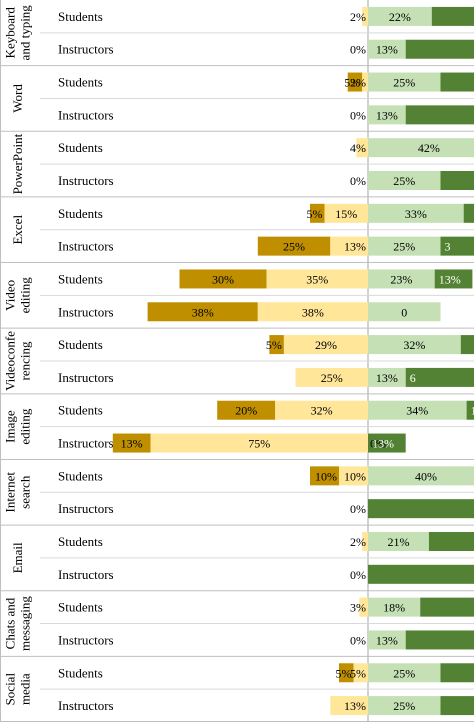 The height and width of the screenshot is (722, 474). I want to click on data-label: 29%, so click(326, 345).